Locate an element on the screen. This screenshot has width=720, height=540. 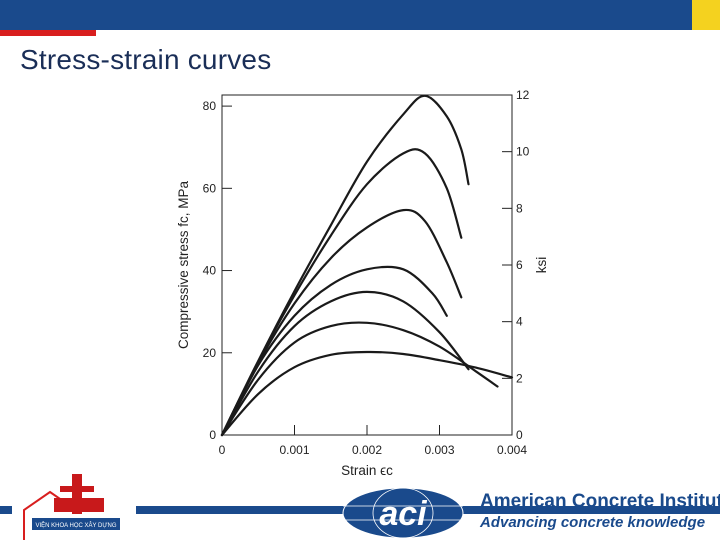
x-tick-label: 0.002 is located at coordinates (367, 450).